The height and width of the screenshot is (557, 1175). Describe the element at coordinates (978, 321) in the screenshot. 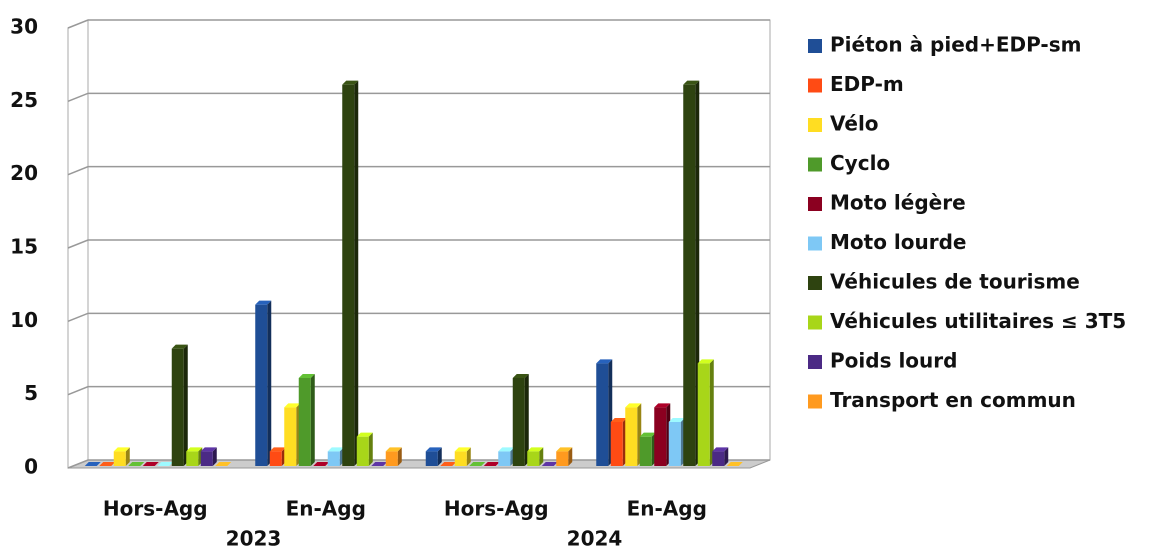

I see `legend-label: Véhicules utilitaires ≤ 3T5` at that location.